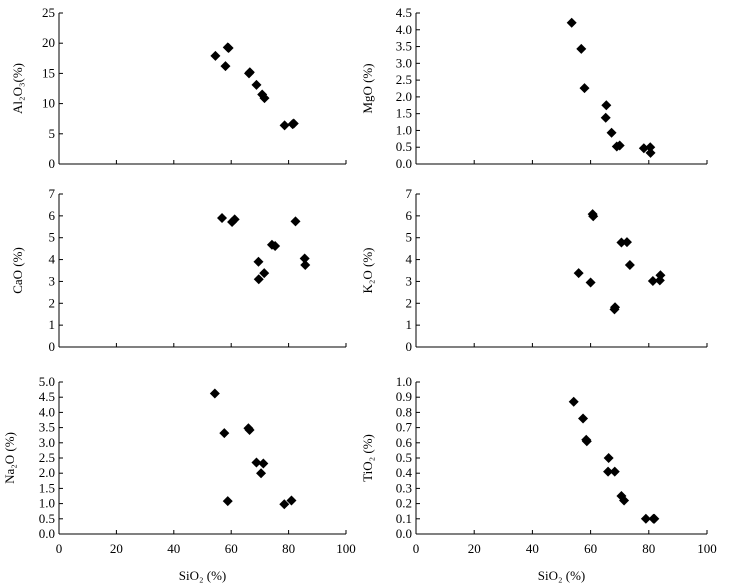  Describe the element at coordinates (17, 270) in the screenshot. I see `y-axis-title: CaO (%)` at that location.